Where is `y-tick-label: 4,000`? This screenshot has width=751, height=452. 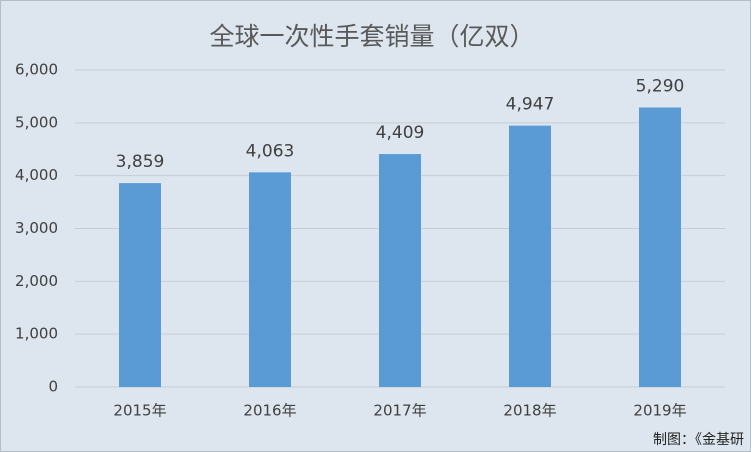 y-tick-label: 4,000 is located at coordinates (36, 175).